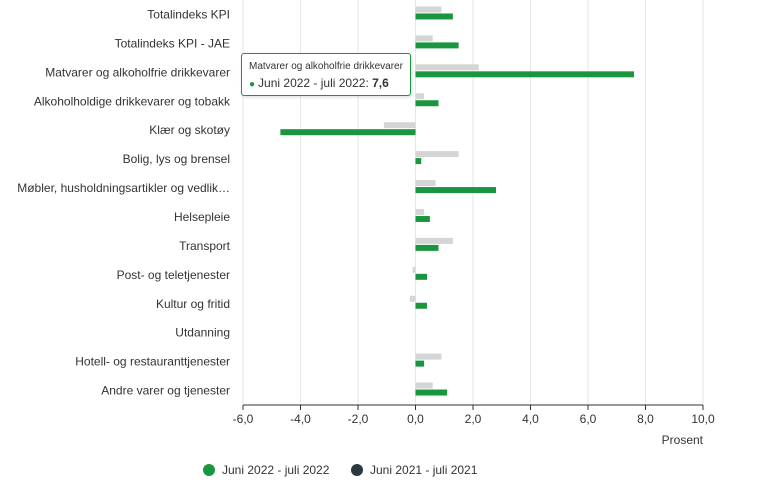 The width and height of the screenshot is (773, 500). I want to click on category-label: Totalindeks KPI - JAE, so click(172, 43).